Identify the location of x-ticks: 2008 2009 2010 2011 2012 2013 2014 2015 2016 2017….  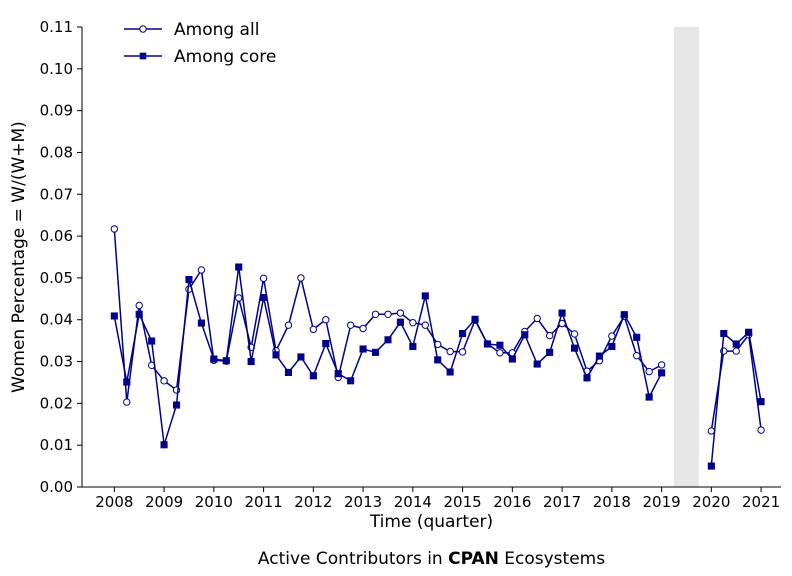
(437, 499).